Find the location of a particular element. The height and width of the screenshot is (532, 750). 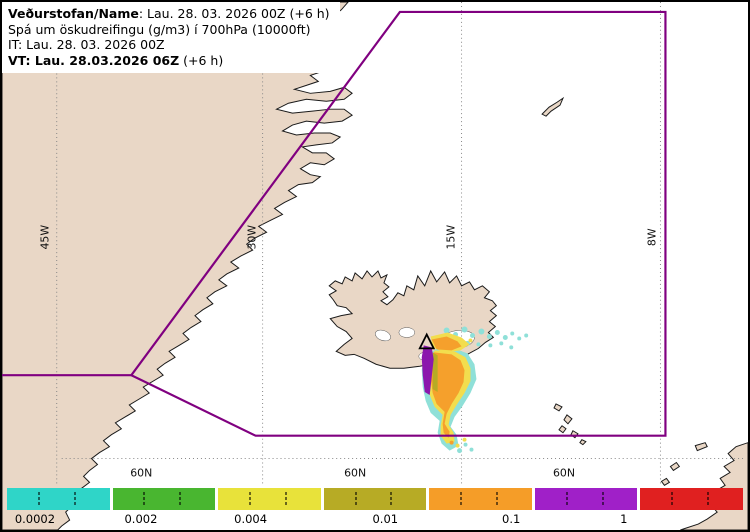

header-name-label: Veðurstofan/Name is located at coordinates (73, 13).